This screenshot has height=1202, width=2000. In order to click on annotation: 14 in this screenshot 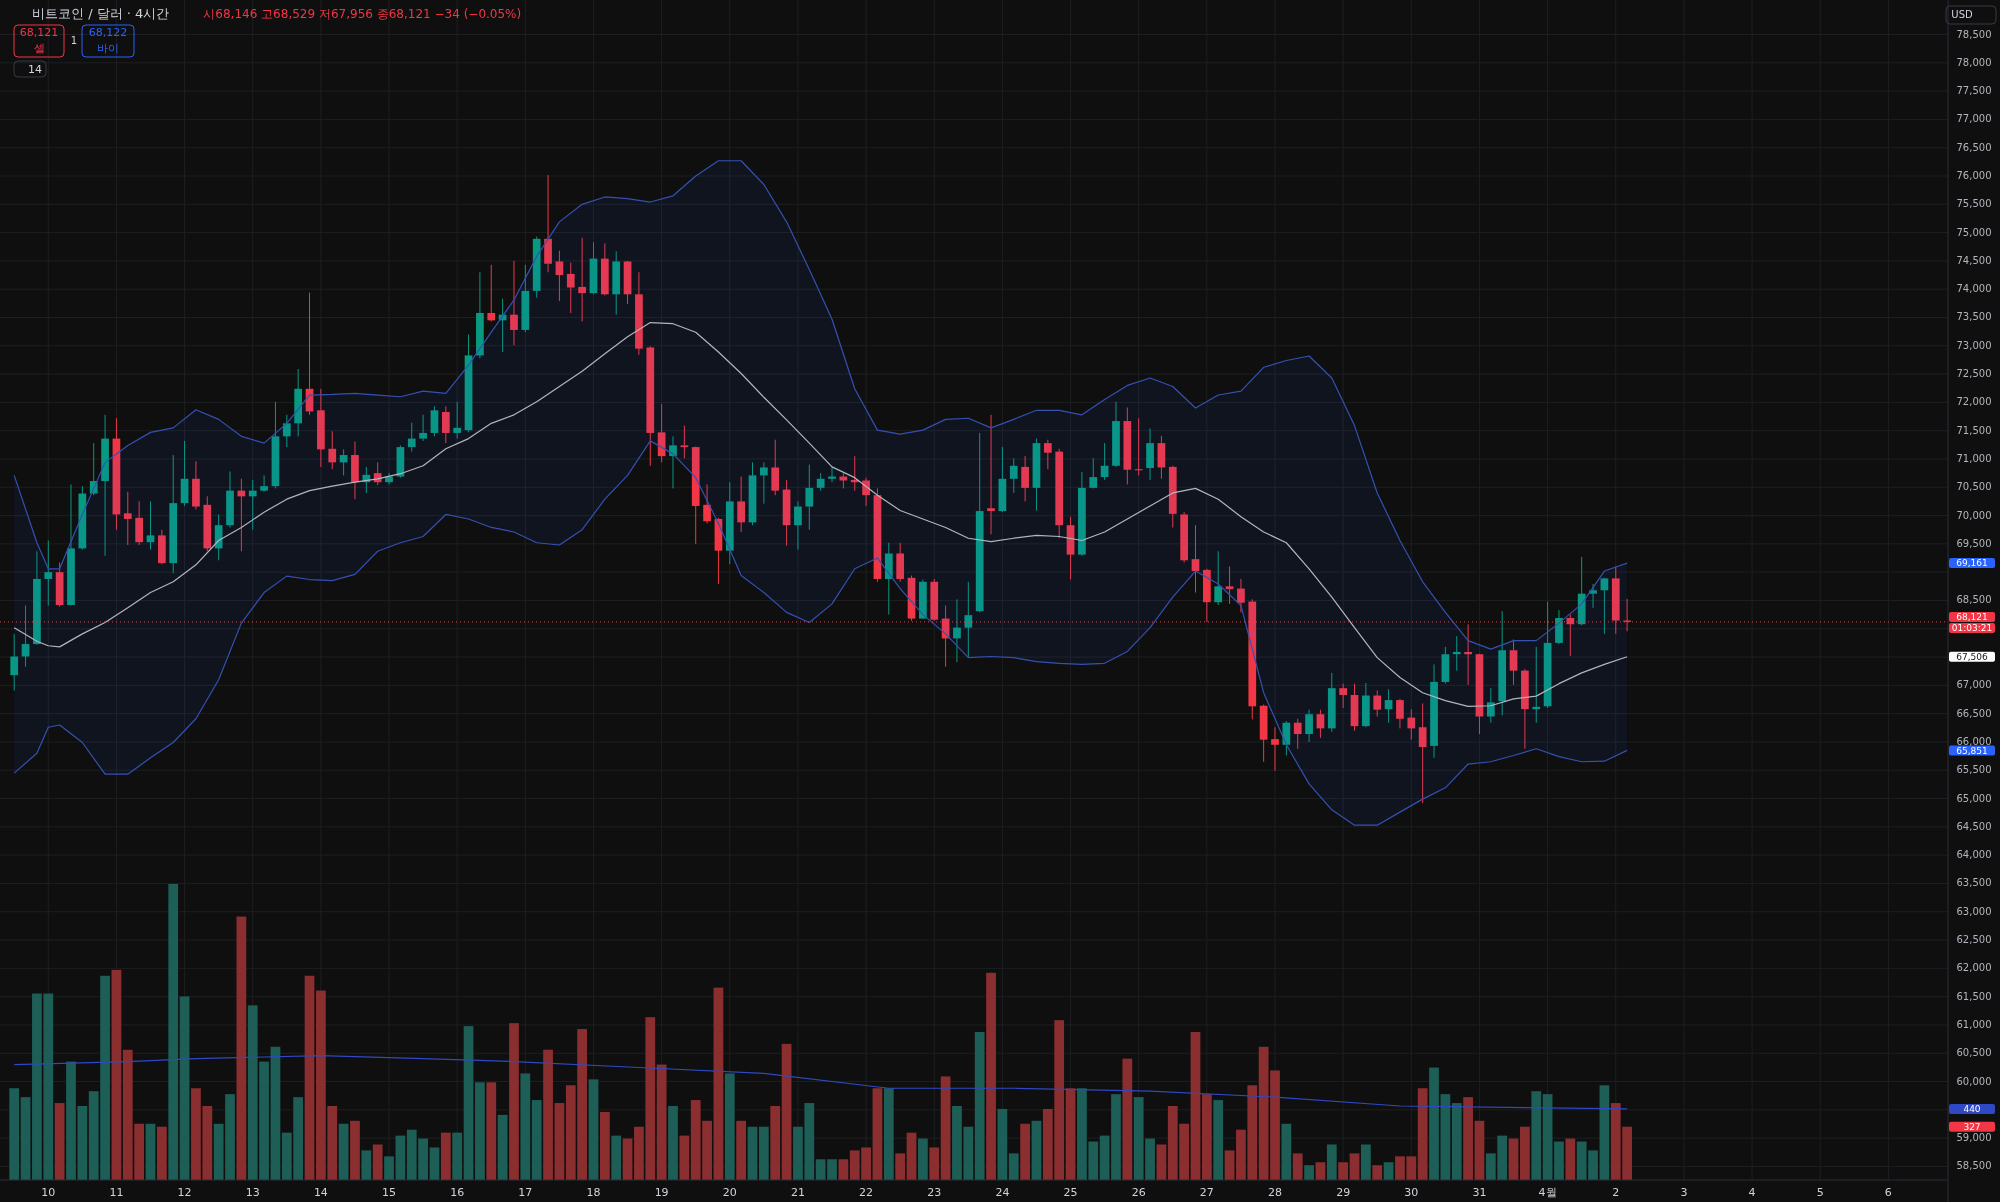, I will do `click(35, 69)`.